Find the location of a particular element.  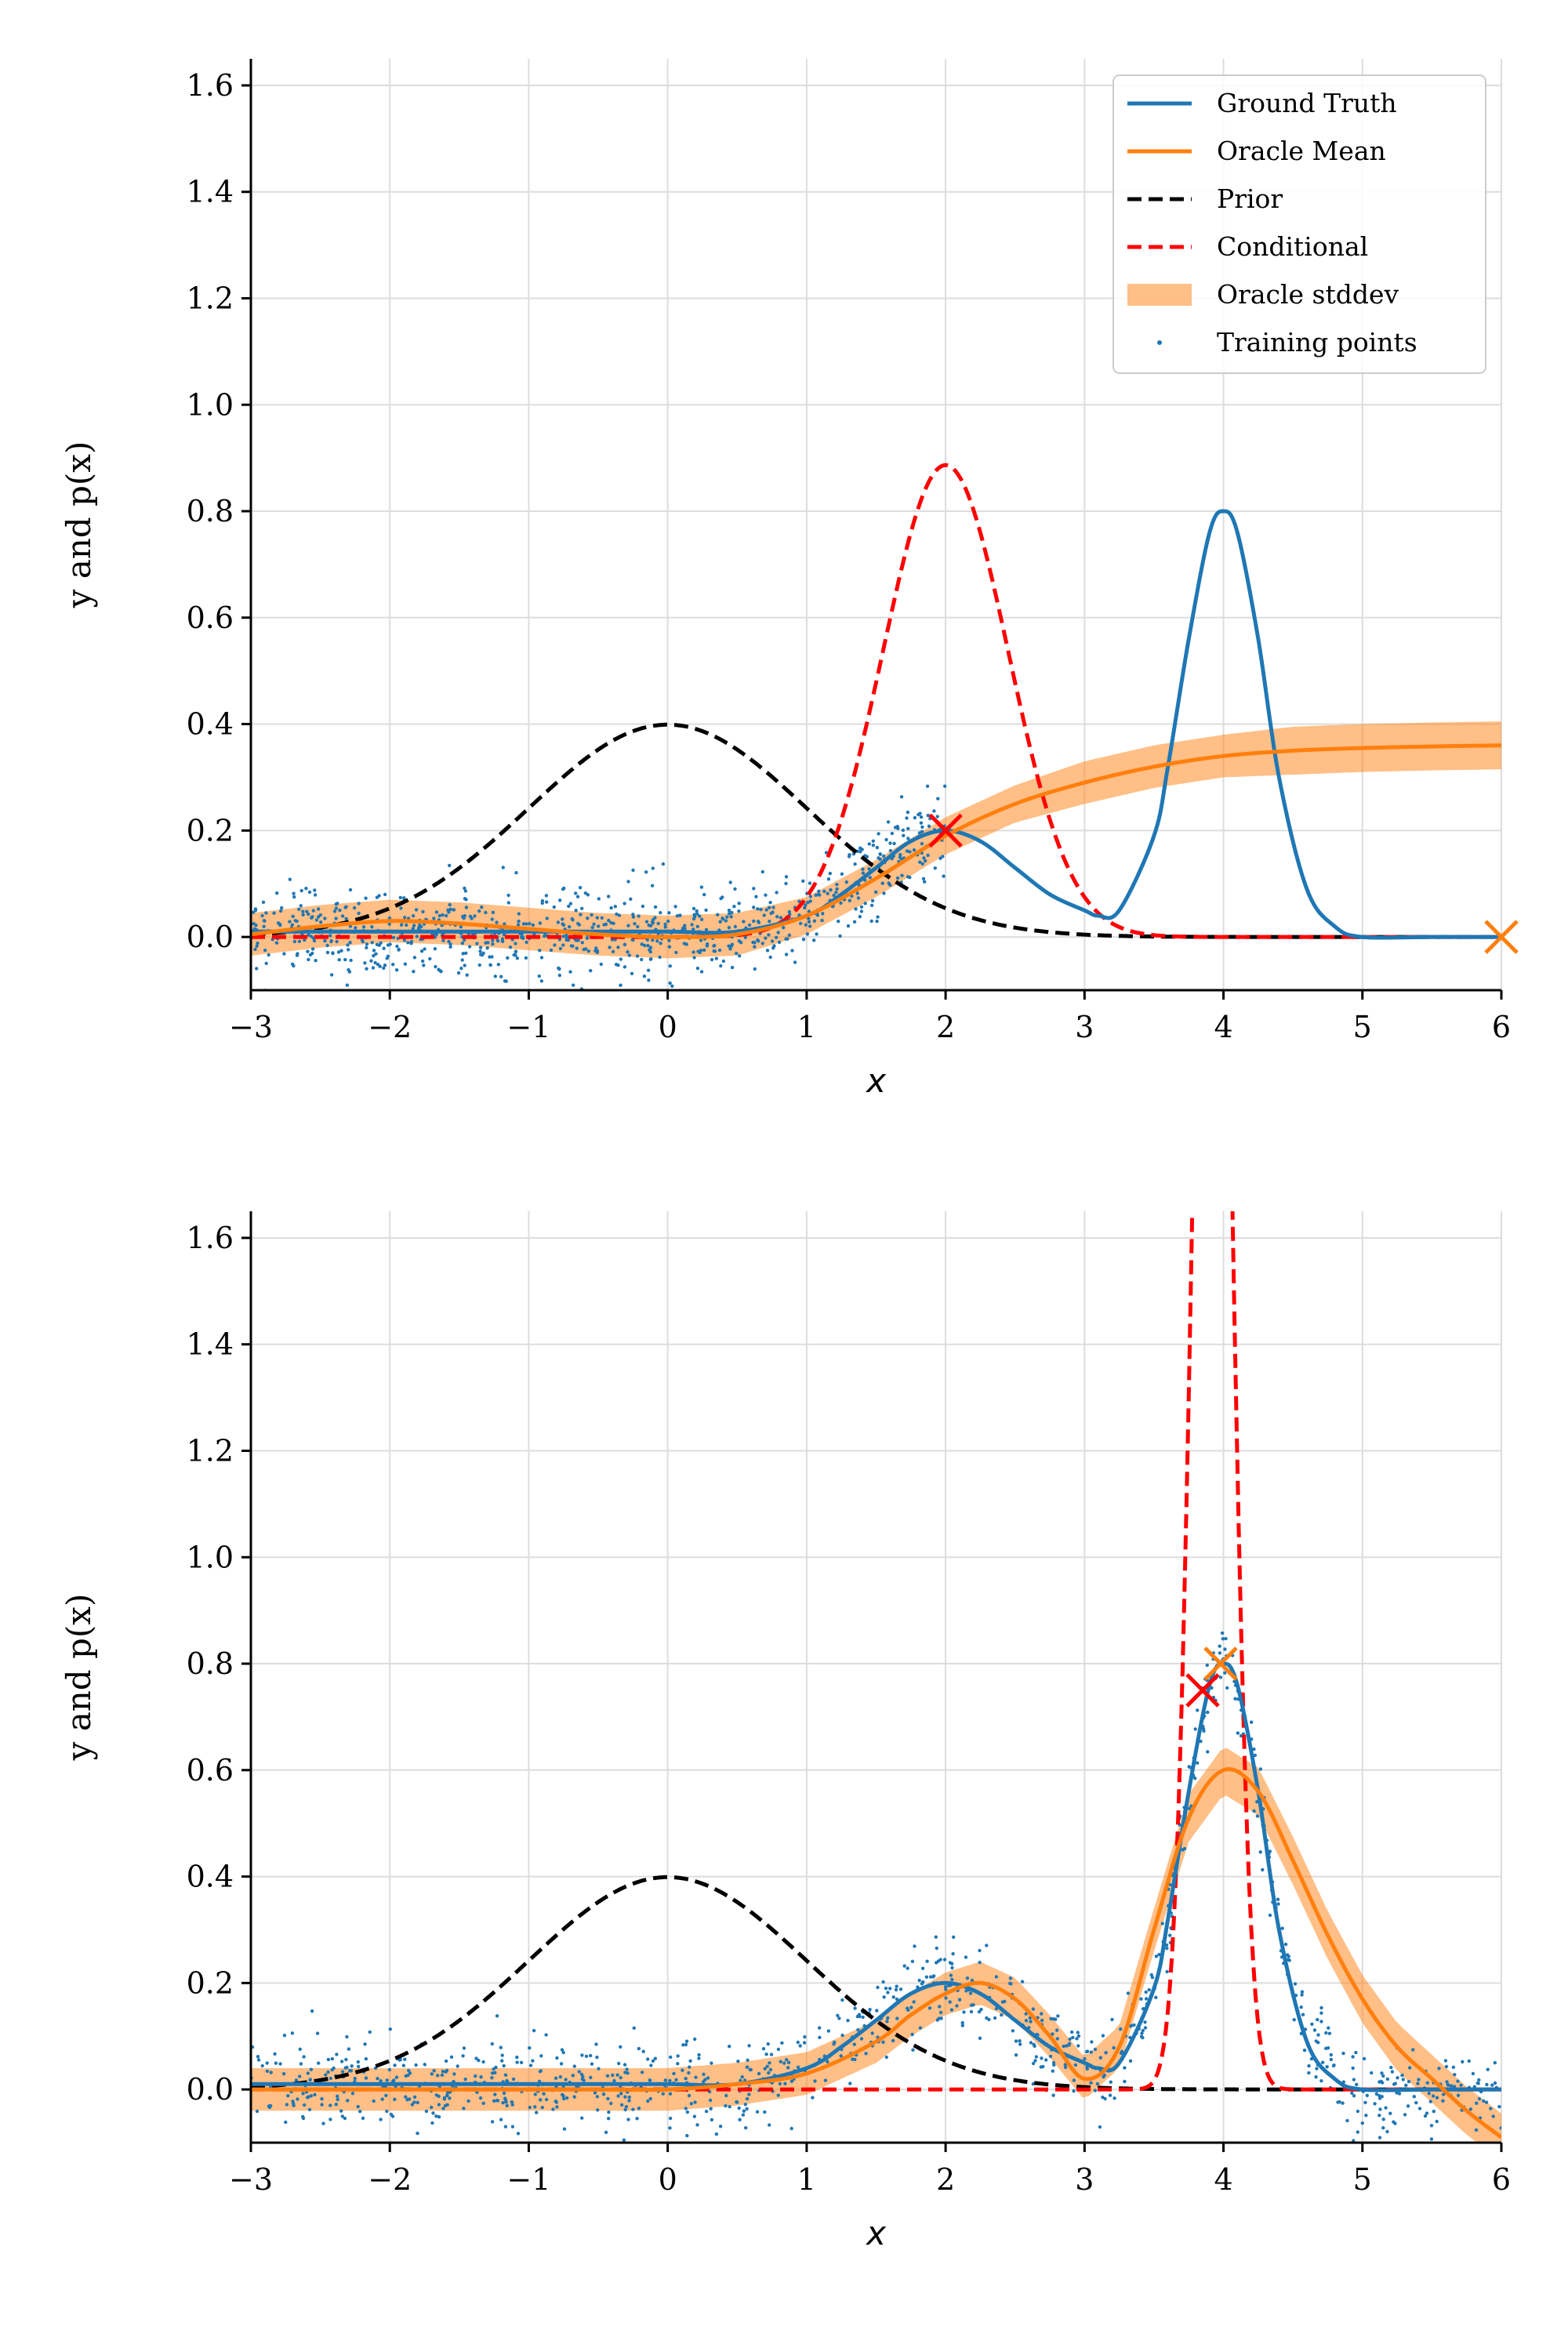

legend-label: Ground Truth is located at coordinates (1307, 103).